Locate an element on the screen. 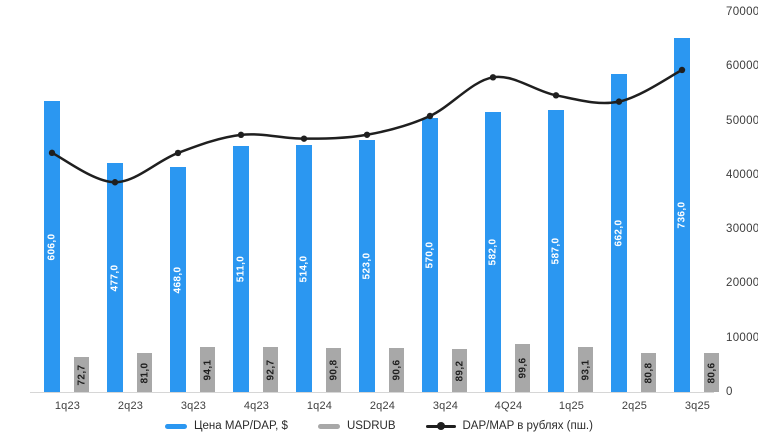  usdrub-bar-value-label: 80,8 is located at coordinates (648, 372).